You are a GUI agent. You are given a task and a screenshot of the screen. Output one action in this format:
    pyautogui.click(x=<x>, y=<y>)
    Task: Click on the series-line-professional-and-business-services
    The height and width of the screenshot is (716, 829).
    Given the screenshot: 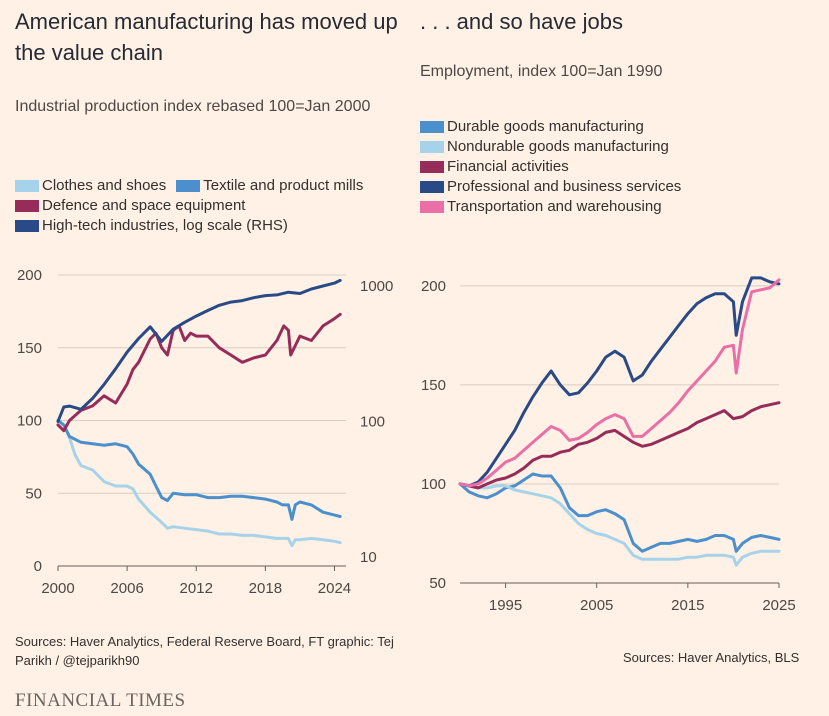 What is the action you would take?
    pyautogui.click(x=619, y=382)
    